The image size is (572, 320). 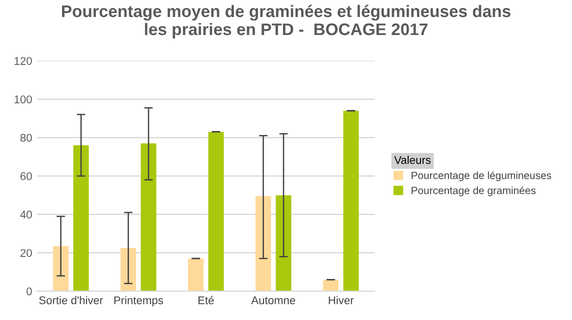 I want to click on y-tick-label: 0, so click(x=29, y=291).